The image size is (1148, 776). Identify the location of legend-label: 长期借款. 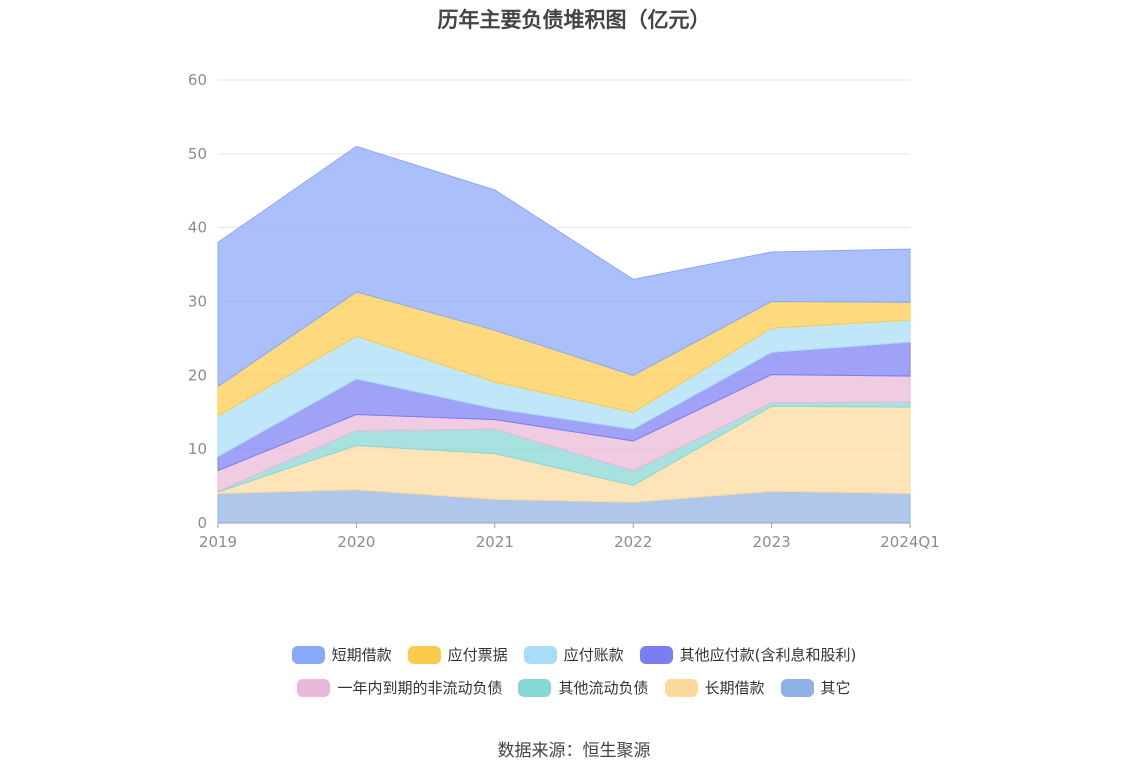
(734, 688).